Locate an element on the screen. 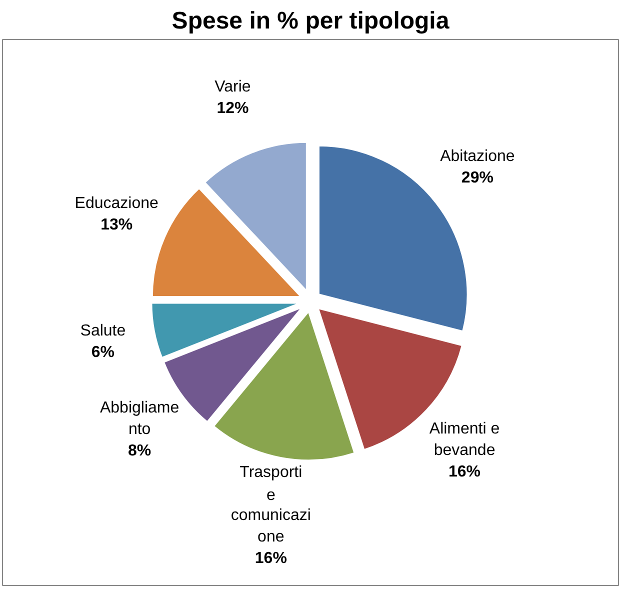 The height and width of the screenshot is (592, 624). slice-label: Educazione is located at coordinates (116, 203).